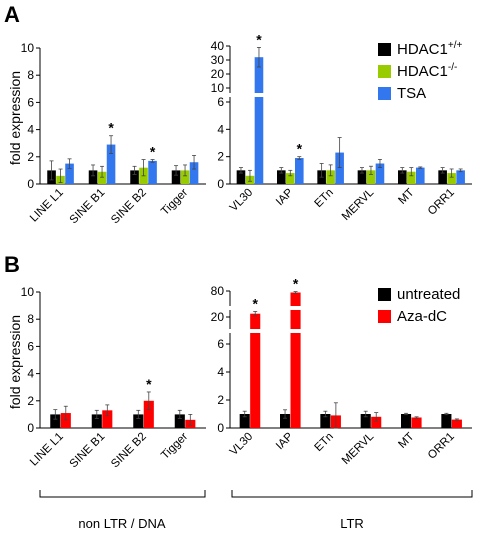  Describe the element at coordinates (47, 450) in the screenshot. I see `x-tick-label: LINE L1` at that location.